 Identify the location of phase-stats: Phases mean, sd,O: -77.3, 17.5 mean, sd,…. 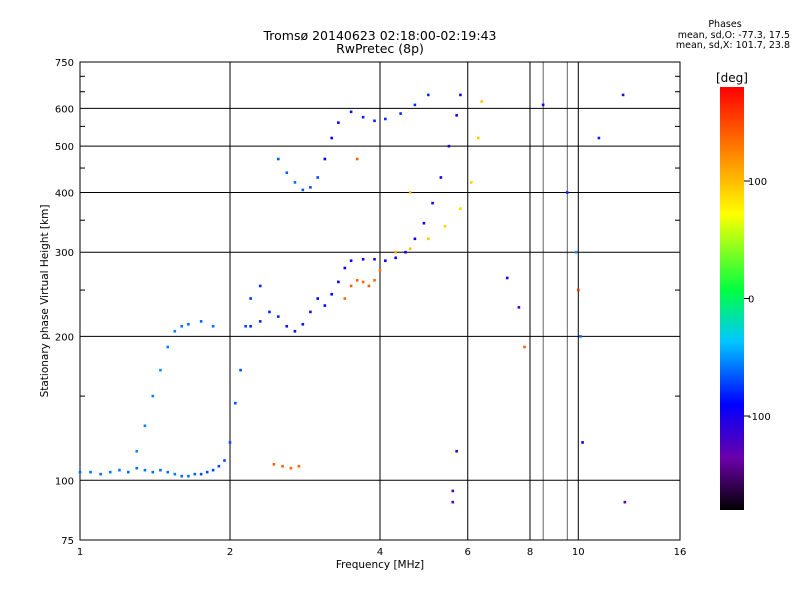
(695, 35).